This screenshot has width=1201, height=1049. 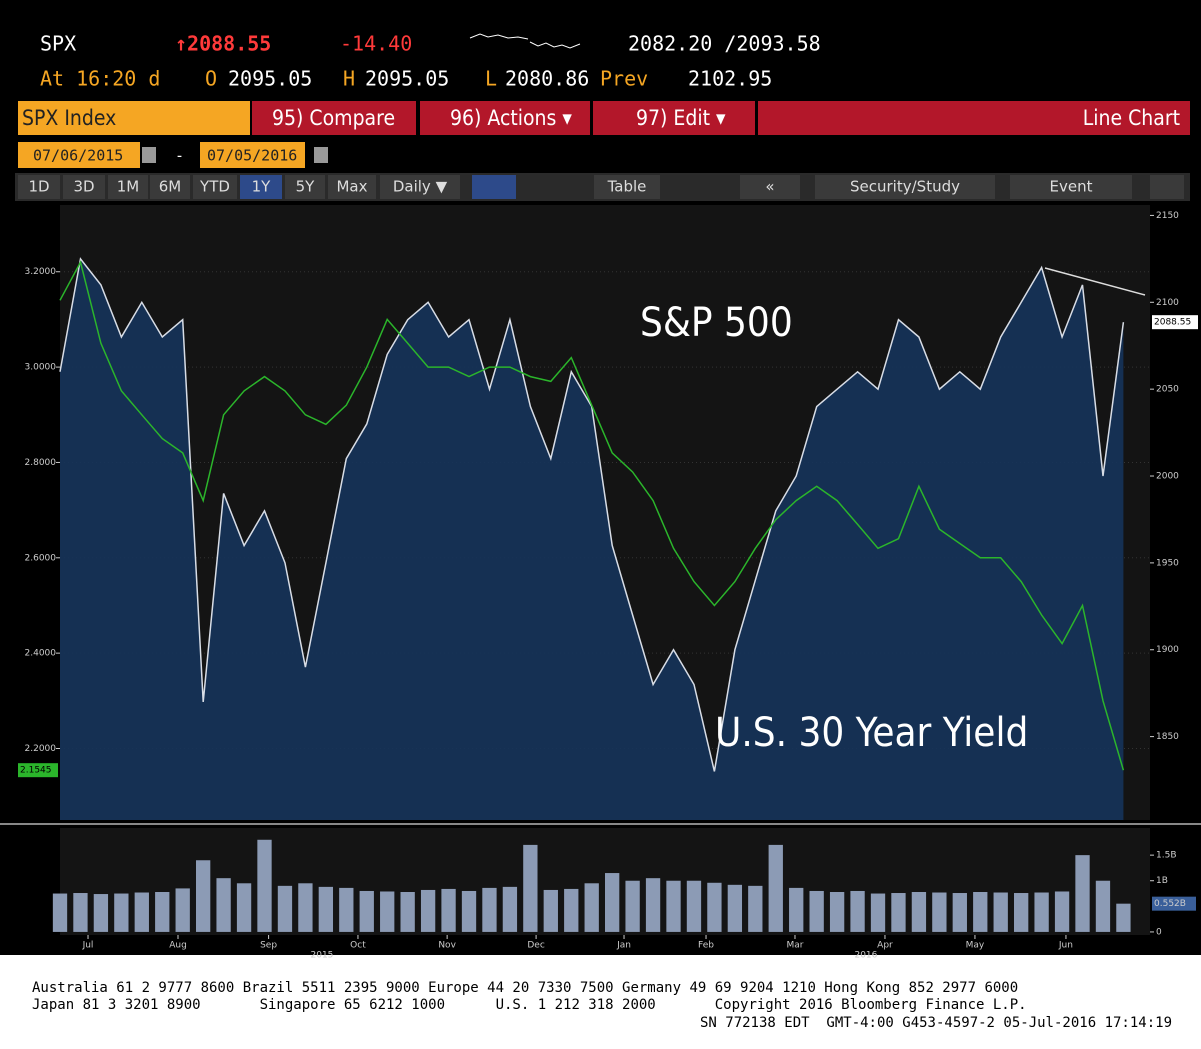 What do you see at coordinates (447, 946) in the screenshot?
I see `x-tick-label: Nov` at bounding box center [447, 946].